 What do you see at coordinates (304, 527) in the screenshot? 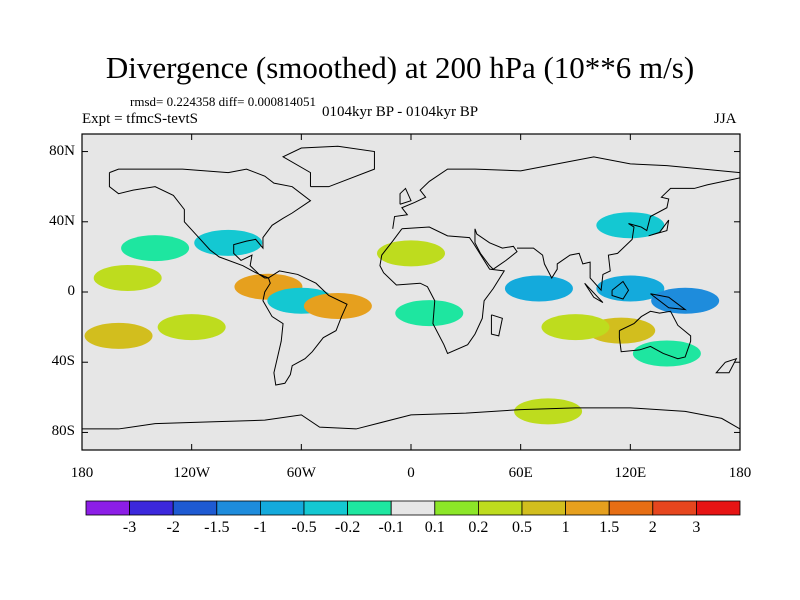
I see `colorbar-label: -0.5` at bounding box center [304, 527].